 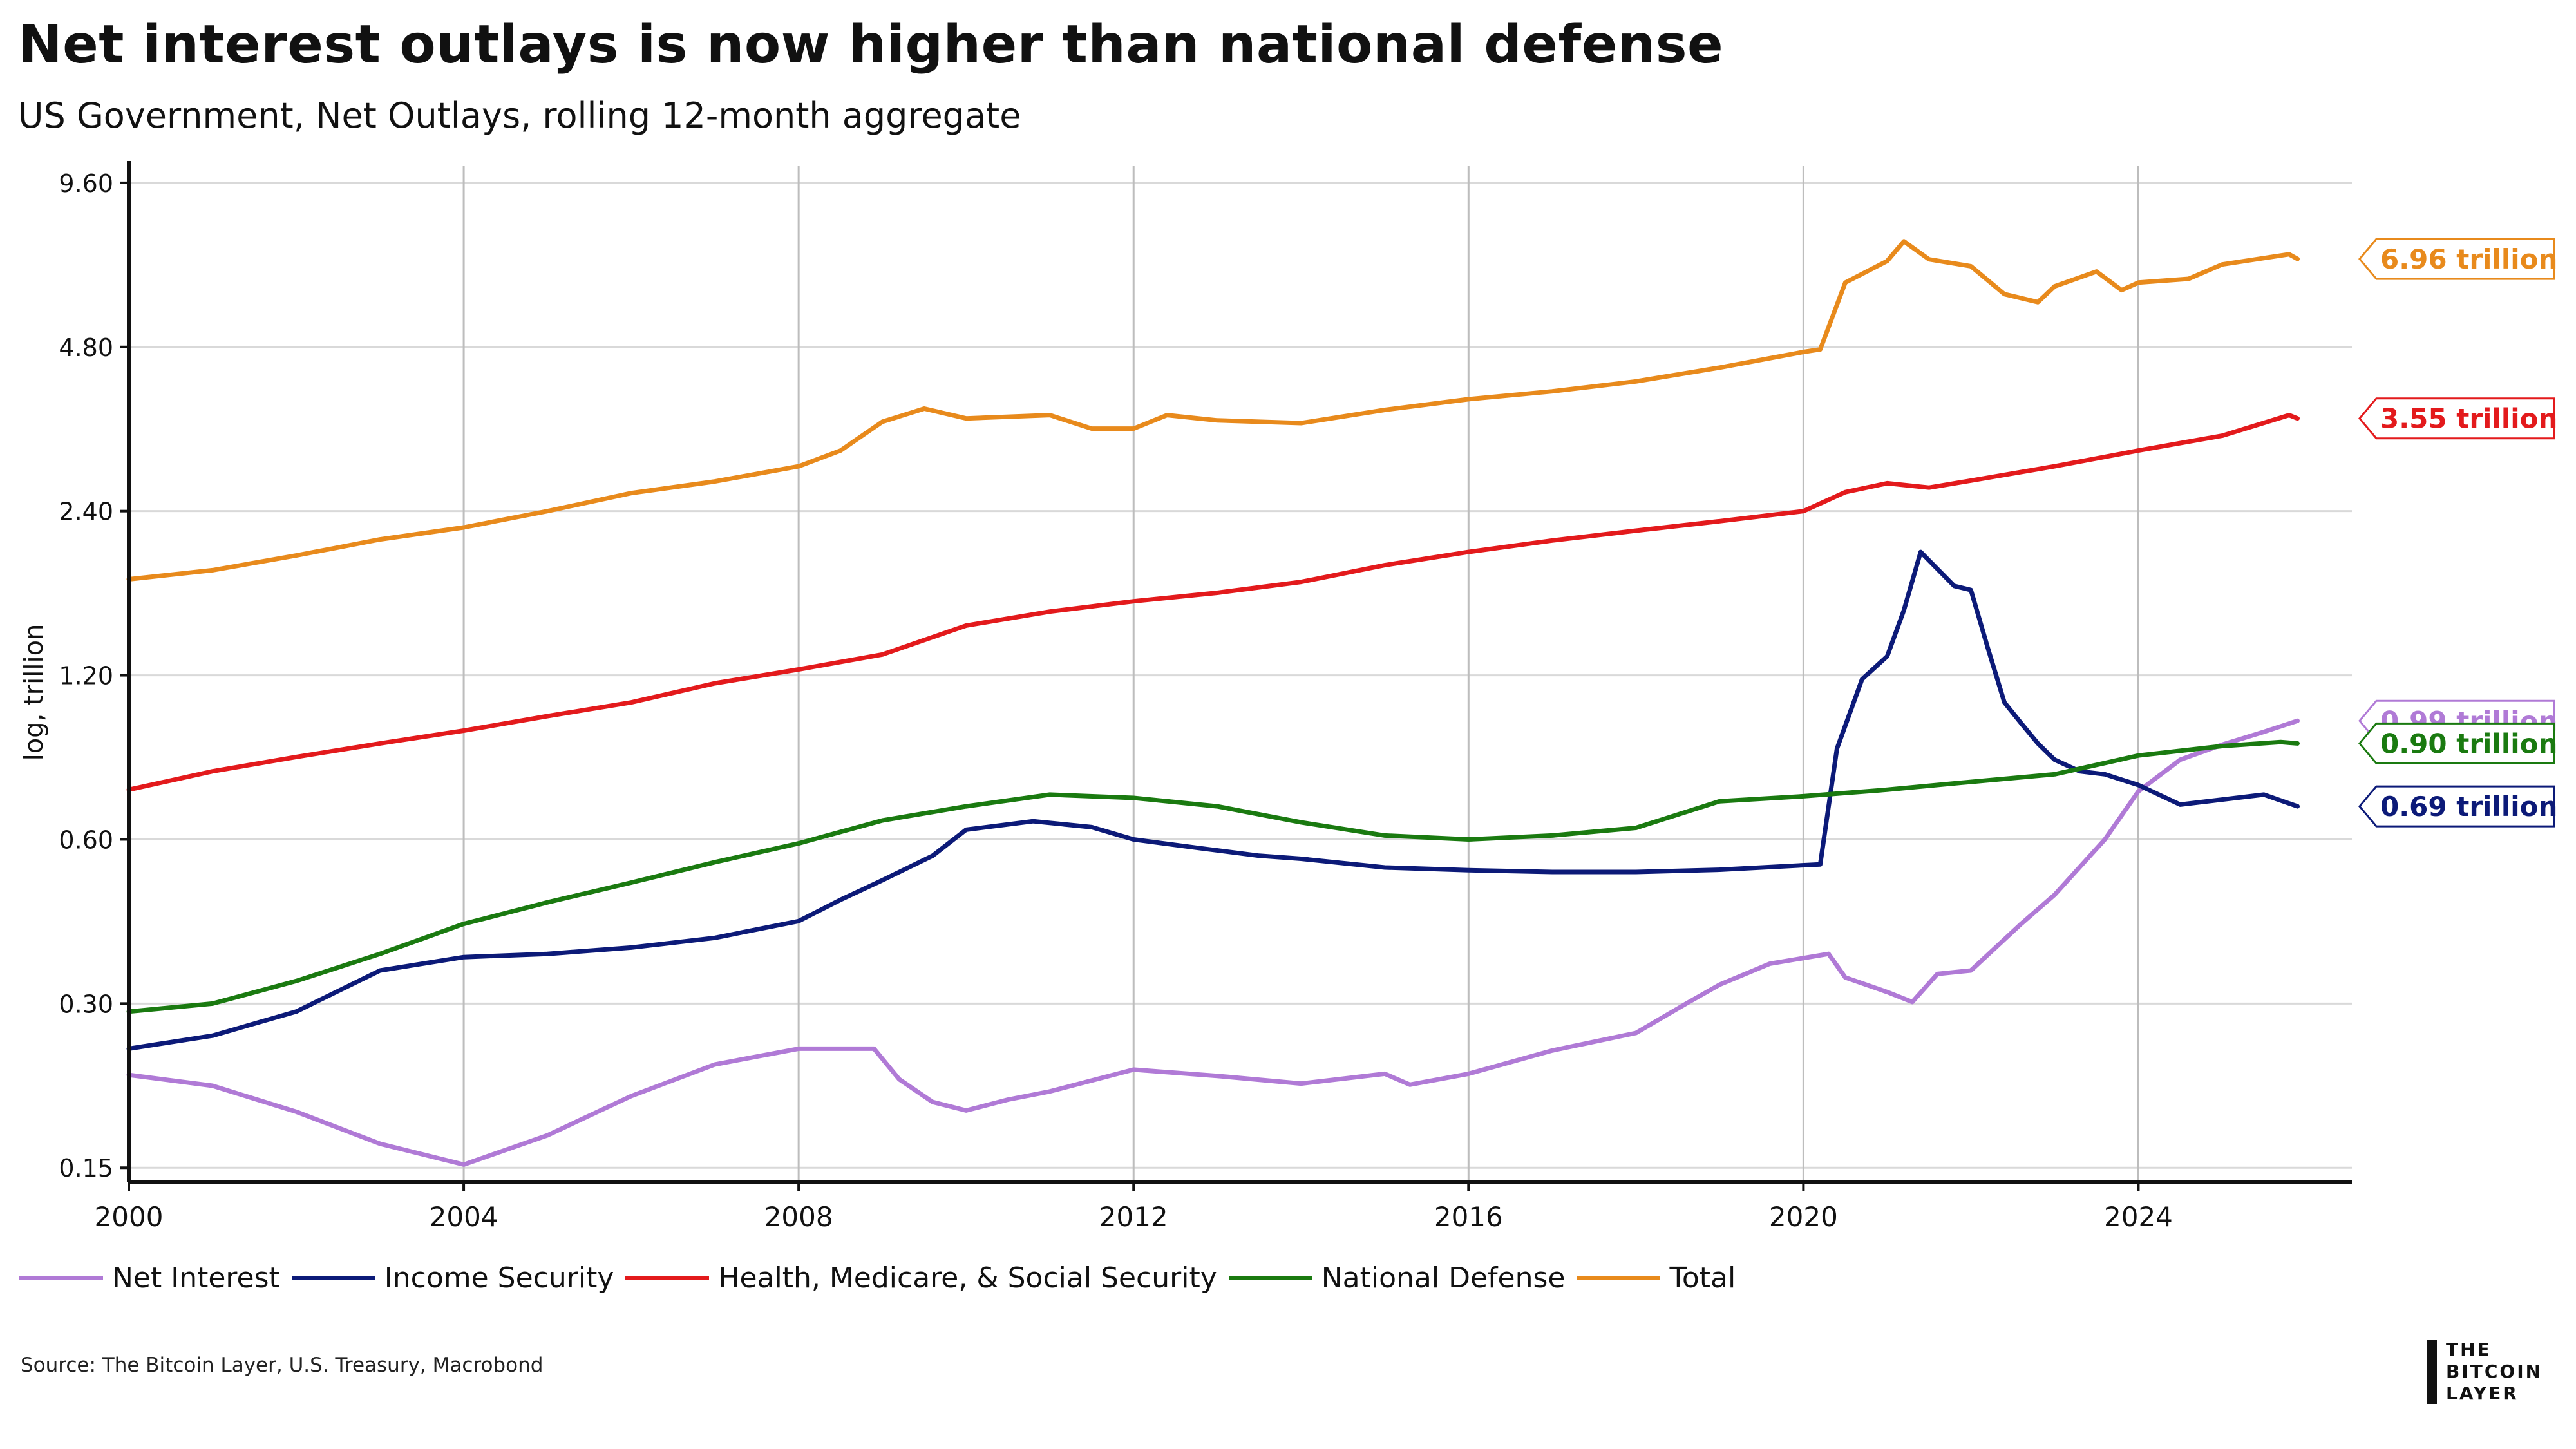 I want to click on legend-item-health-medicare-social-security: Health, Medicare, & Social Security, so click(x=921, y=1278).